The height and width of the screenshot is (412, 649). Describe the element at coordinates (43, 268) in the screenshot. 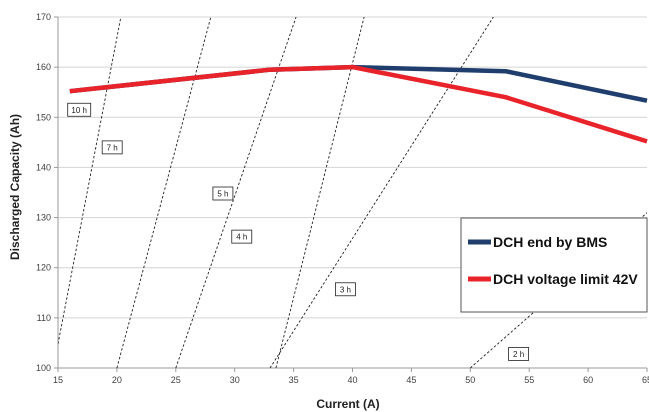

I see `y-tick-label-120: 120` at that location.